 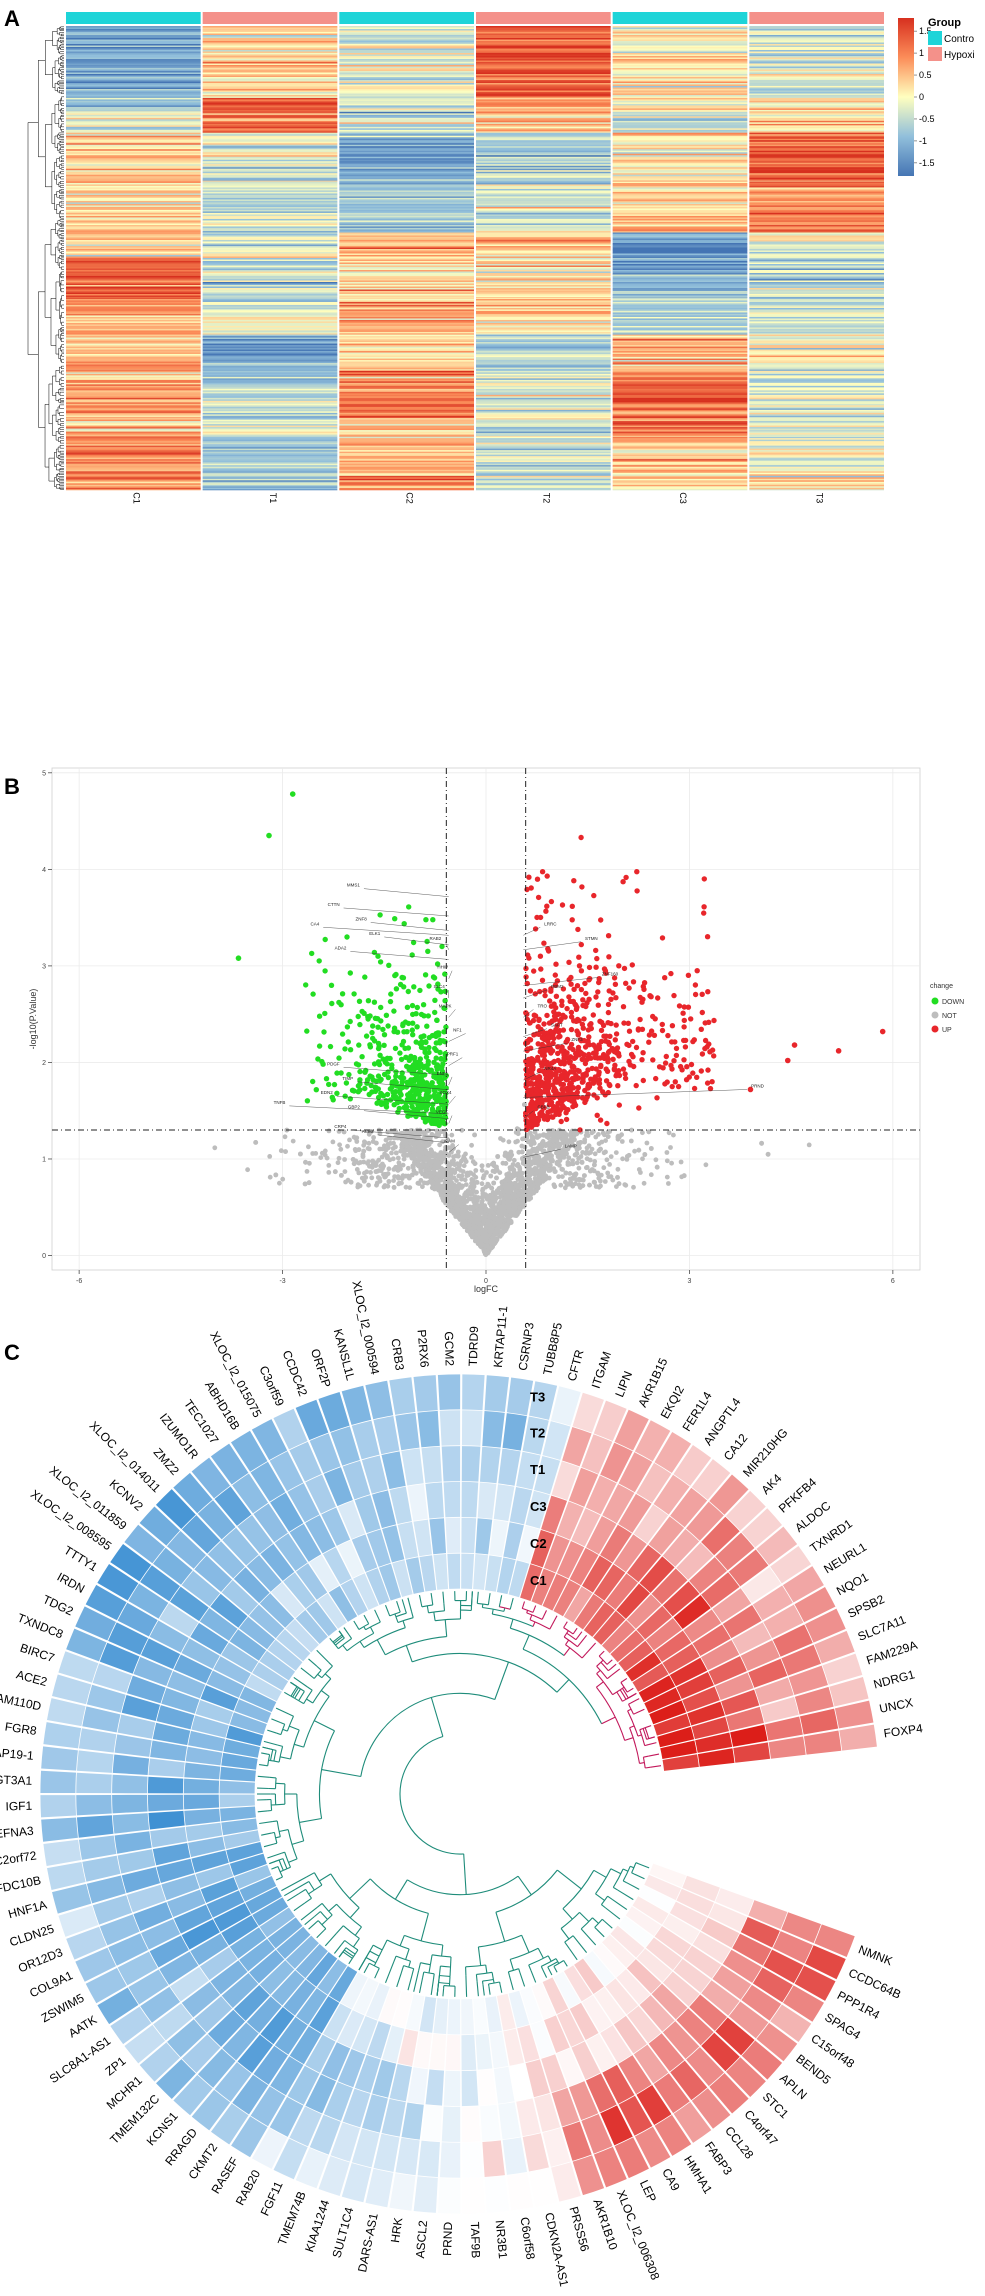 What do you see at coordinates (406, 18) in the screenshot?
I see `group-bar-cell` at bounding box center [406, 18].